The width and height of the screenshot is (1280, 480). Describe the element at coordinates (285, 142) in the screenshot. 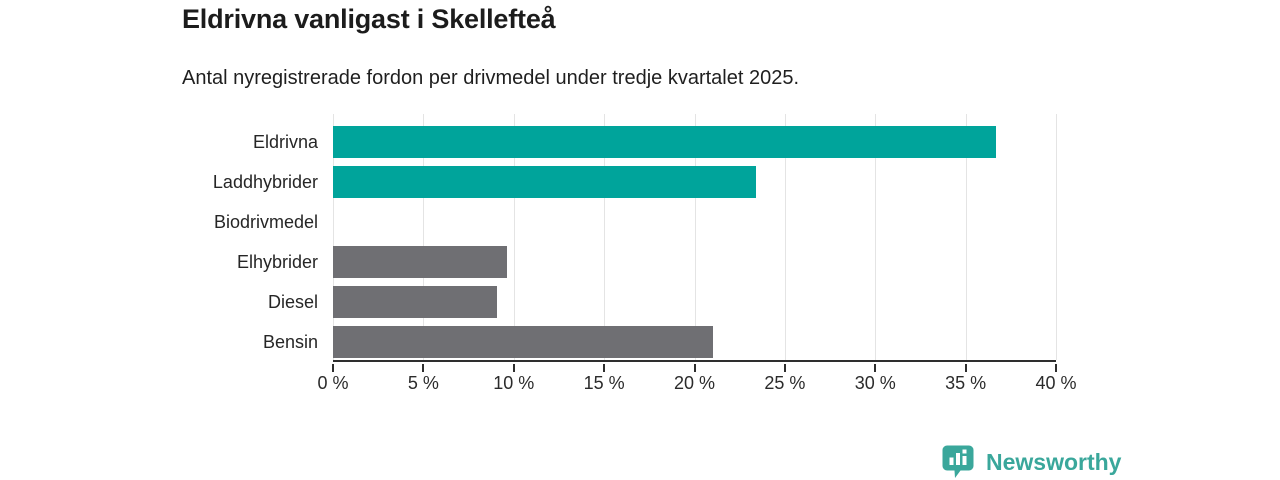

I see `category-label-eldrivna: Eldrivna` at that location.